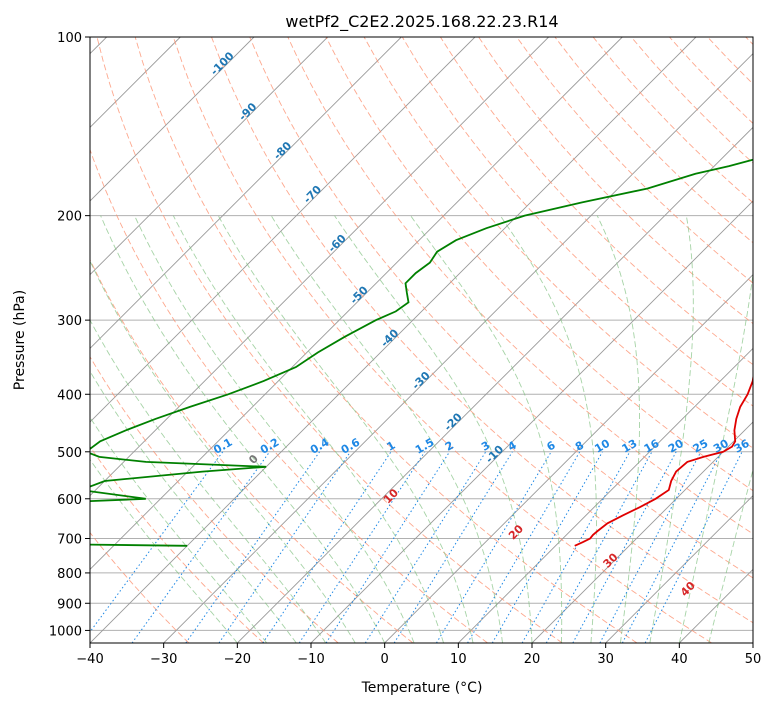  Describe the element at coordinates (69, 38) in the screenshot. I see `y-tick-label: 100` at that location.